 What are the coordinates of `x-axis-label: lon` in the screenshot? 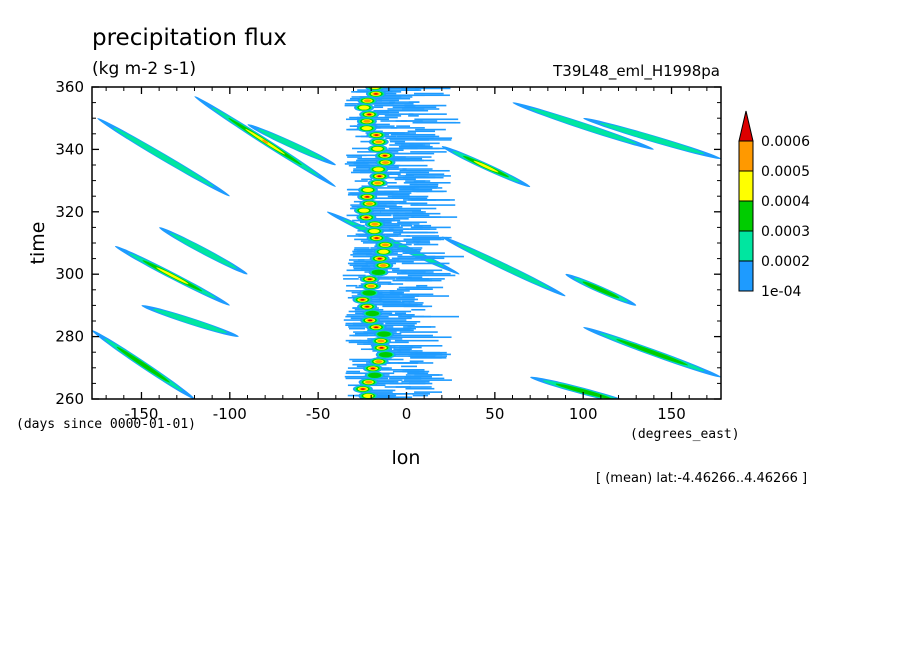 It's located at (406, 458).